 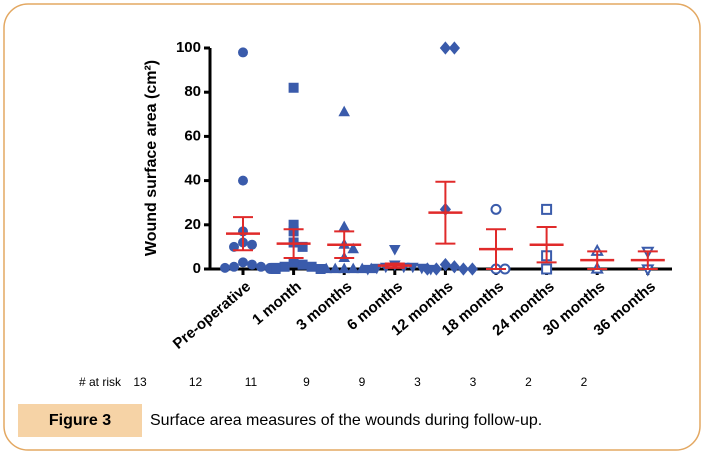 What do you see at coordinates (100, 382) in the screenshot?
I see `at-risk-label: # at risk` at bounding box center [100, 382].